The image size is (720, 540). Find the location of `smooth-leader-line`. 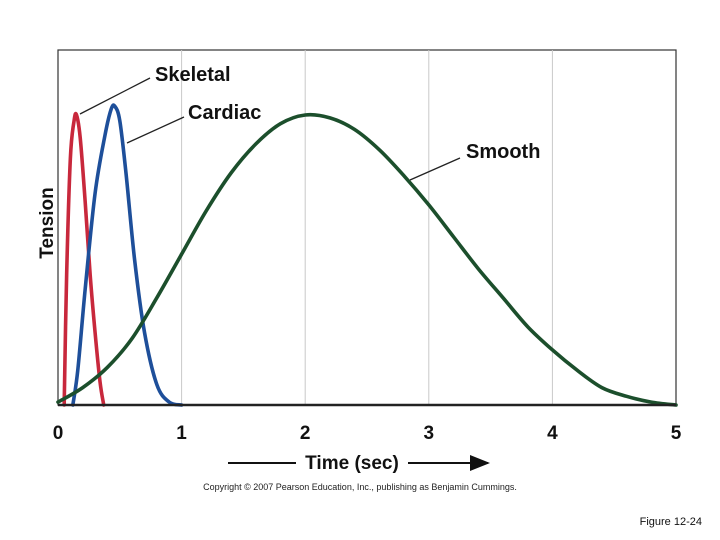

smooth-leader-line is located at coordinates (435, 169).